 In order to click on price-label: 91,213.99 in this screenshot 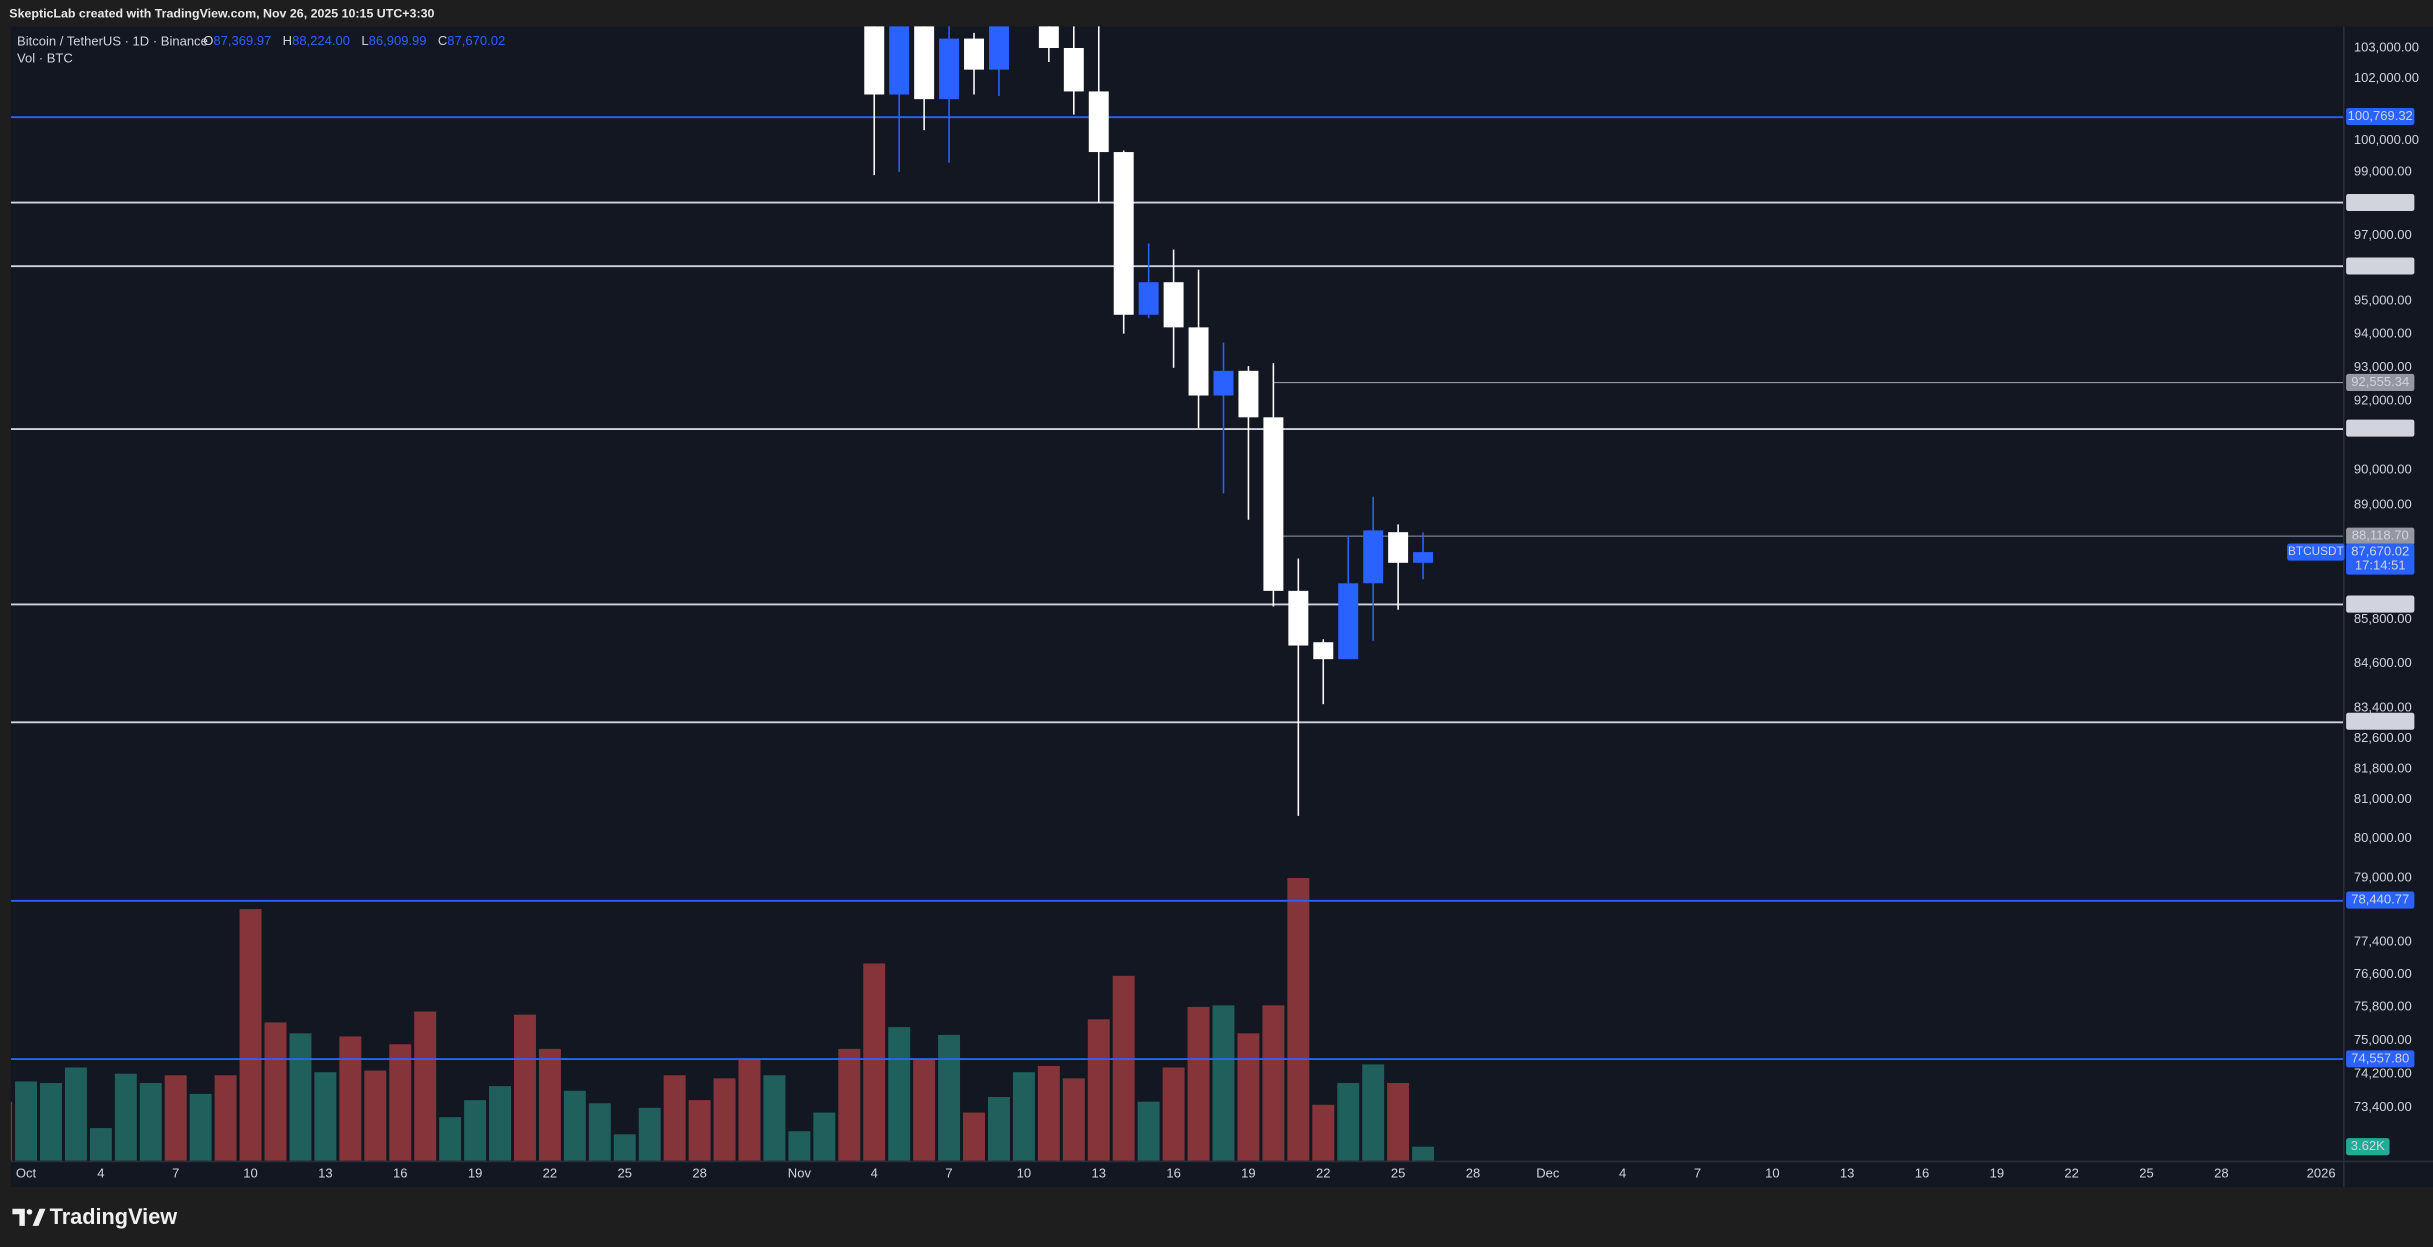, I will do `click(2380, 427)`.